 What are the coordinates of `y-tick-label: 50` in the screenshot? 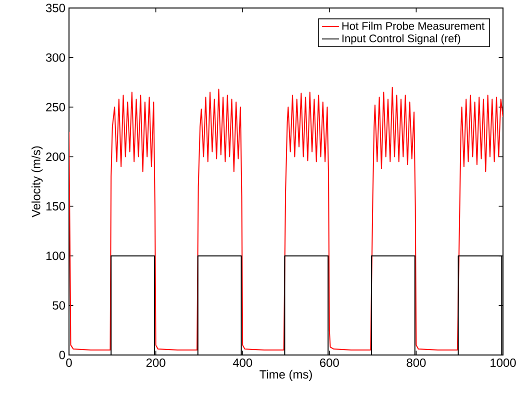 It's located at (59, 305).